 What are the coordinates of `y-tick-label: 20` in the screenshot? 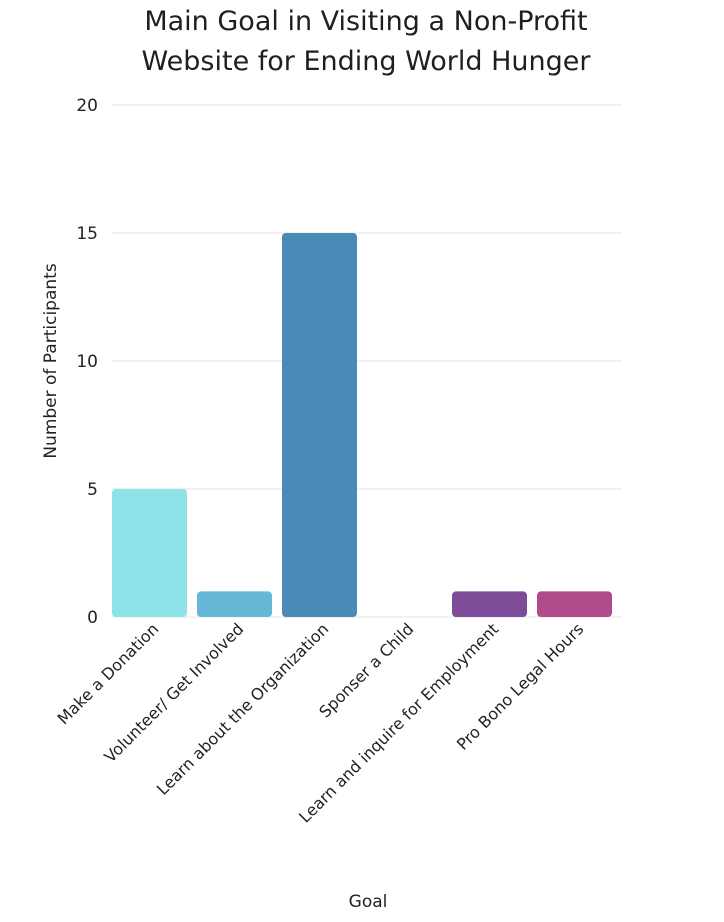 It's located at (87, 106).